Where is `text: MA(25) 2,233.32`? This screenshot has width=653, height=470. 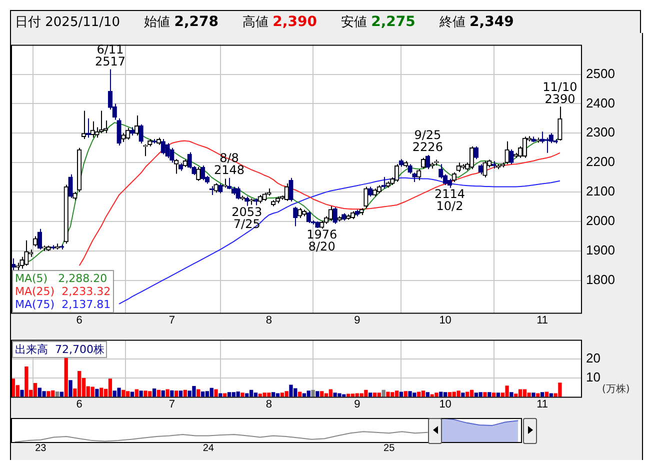
text: MA(25) 2,233.32 is located at coordinates (63, 291).